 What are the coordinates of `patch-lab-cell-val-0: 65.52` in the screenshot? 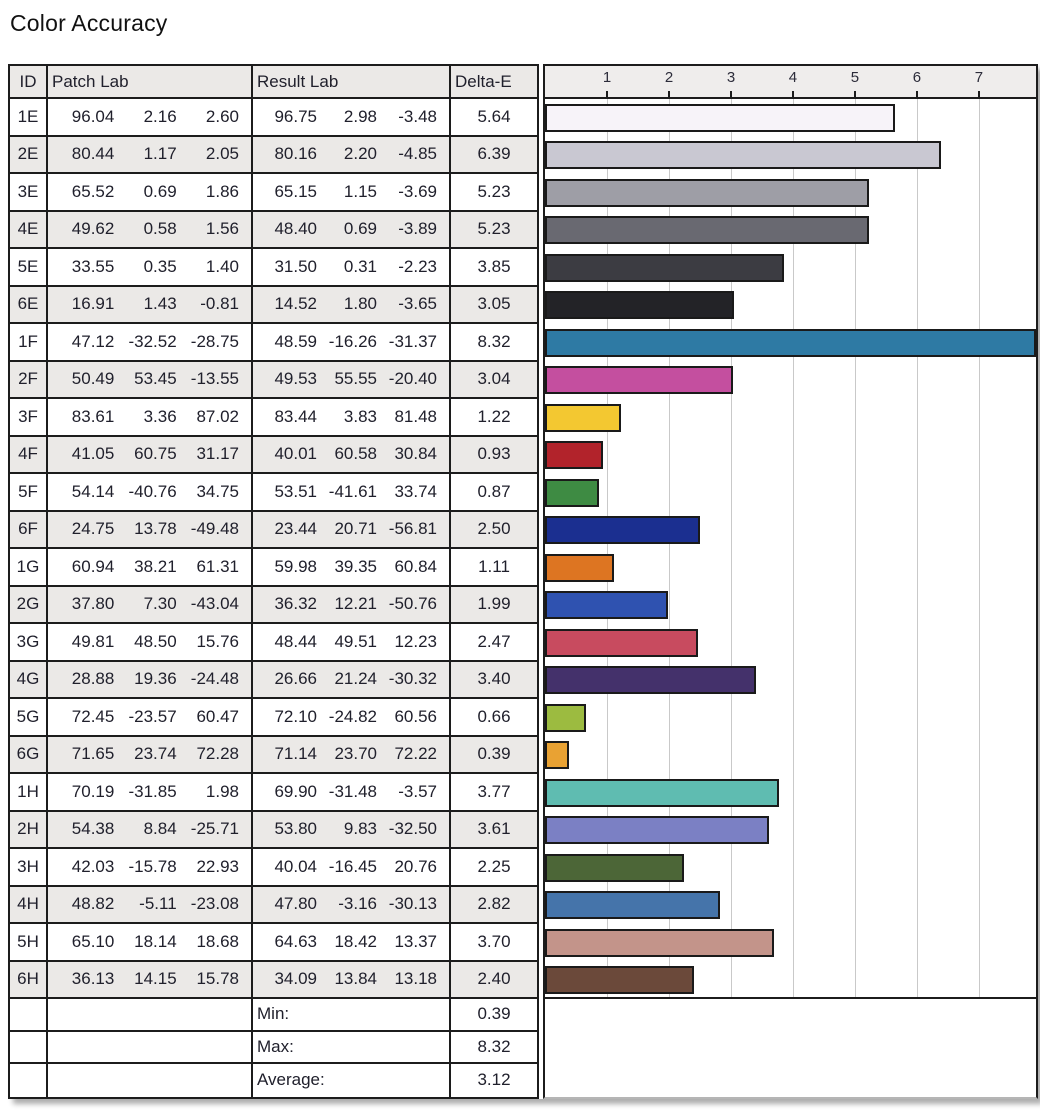 It's located at (93, 191).